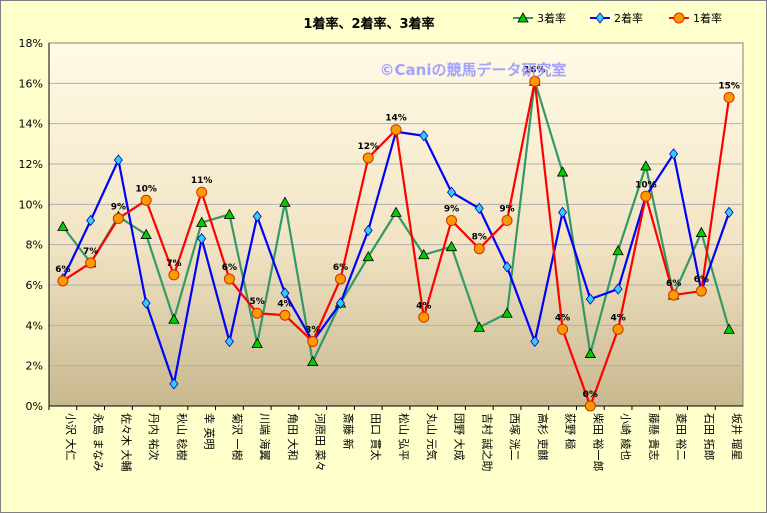  Describe the element at coordinates (202, 181) in the screenshot. I see `data-label: 11%` at that location.